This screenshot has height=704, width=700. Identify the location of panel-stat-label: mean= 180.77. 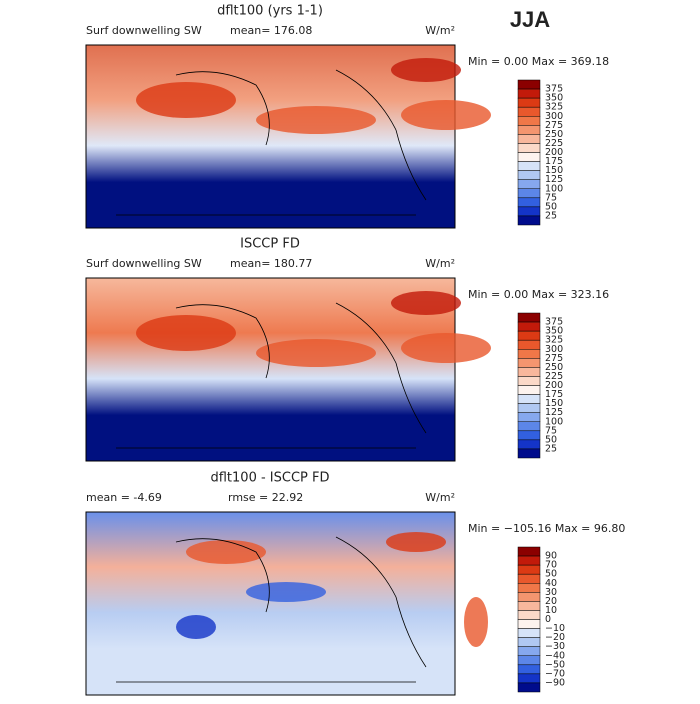
(271, 263).